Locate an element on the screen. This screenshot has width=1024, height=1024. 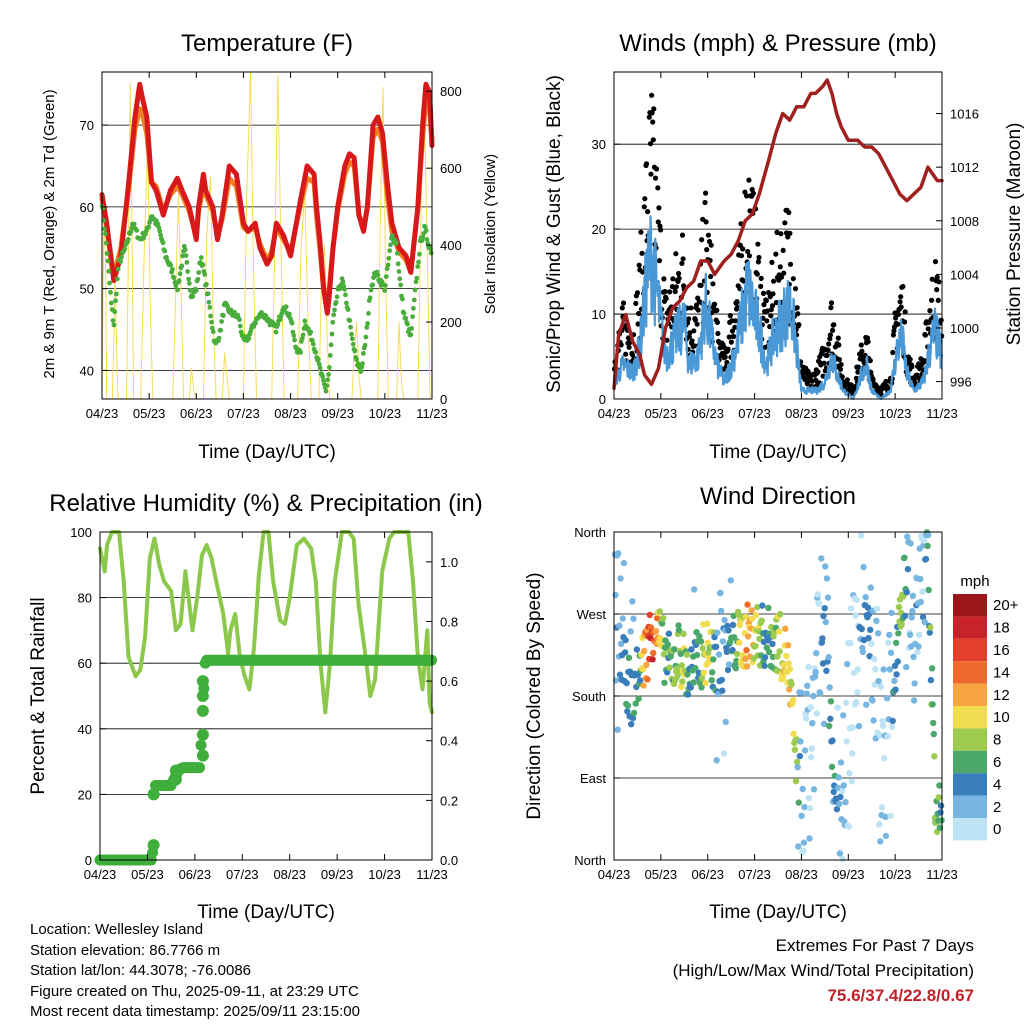
humidity-xtick-label: 10/23 is located at coordinates (384, 874).